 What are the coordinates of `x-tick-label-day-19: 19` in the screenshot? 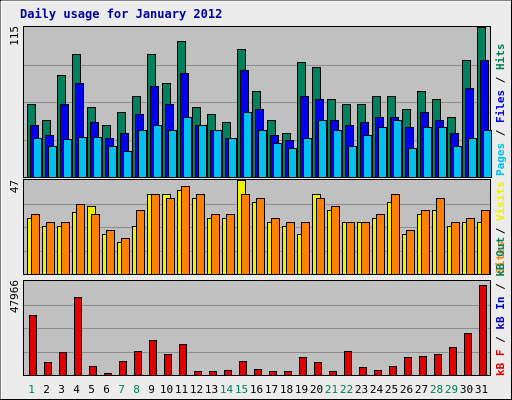 It's located at (301, 389).